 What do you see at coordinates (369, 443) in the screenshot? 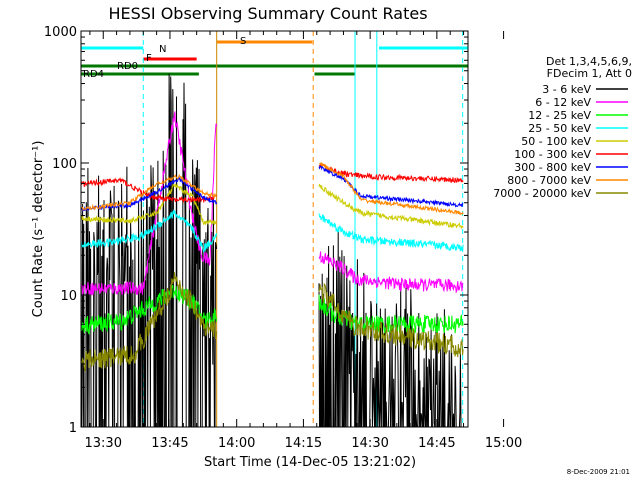
I see `x-tick-label: 14:30` at bounding box center [369, 443].